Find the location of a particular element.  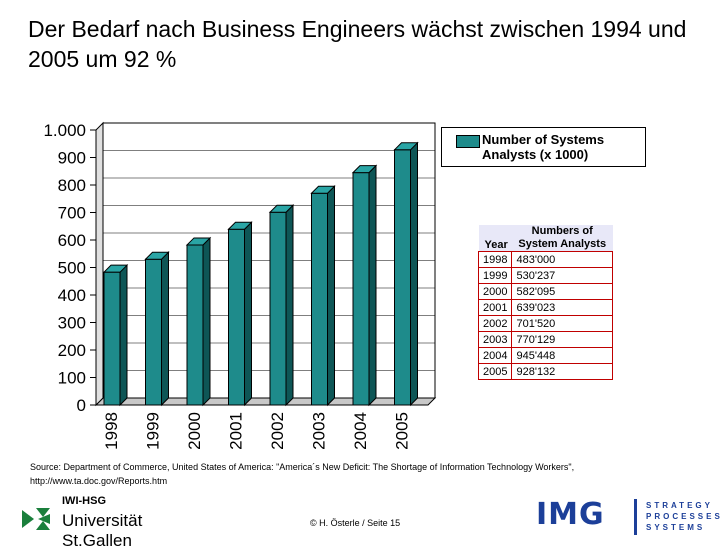

university-logo: IWI-HSG Universität St.Gallen is located at coordinates (110, 520).